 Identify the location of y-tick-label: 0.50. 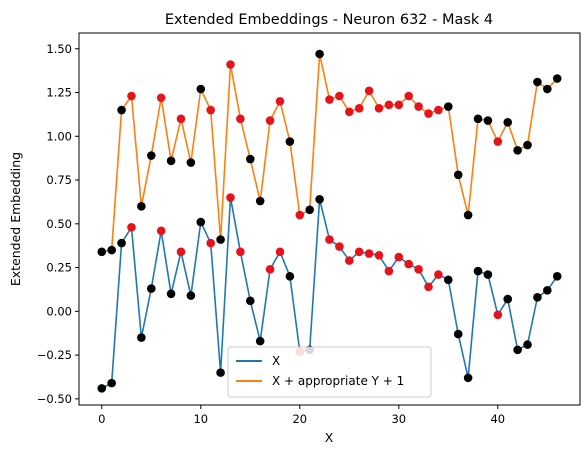
(59, 224).